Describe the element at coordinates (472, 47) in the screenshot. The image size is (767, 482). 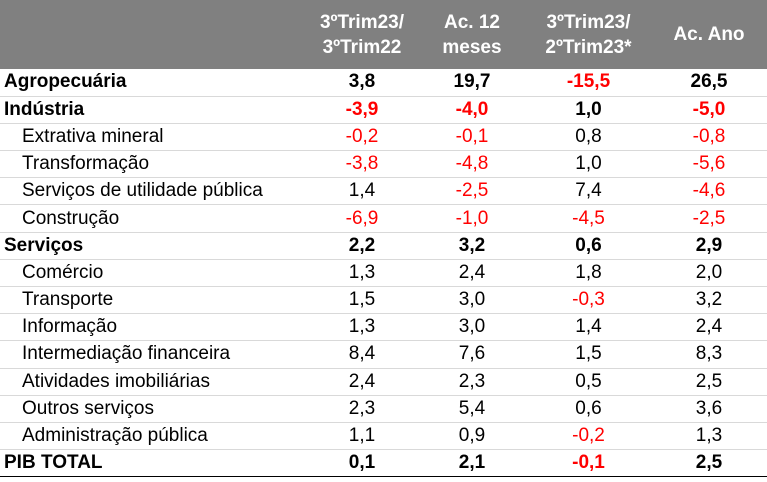
I see `header-line: meses` at that location.